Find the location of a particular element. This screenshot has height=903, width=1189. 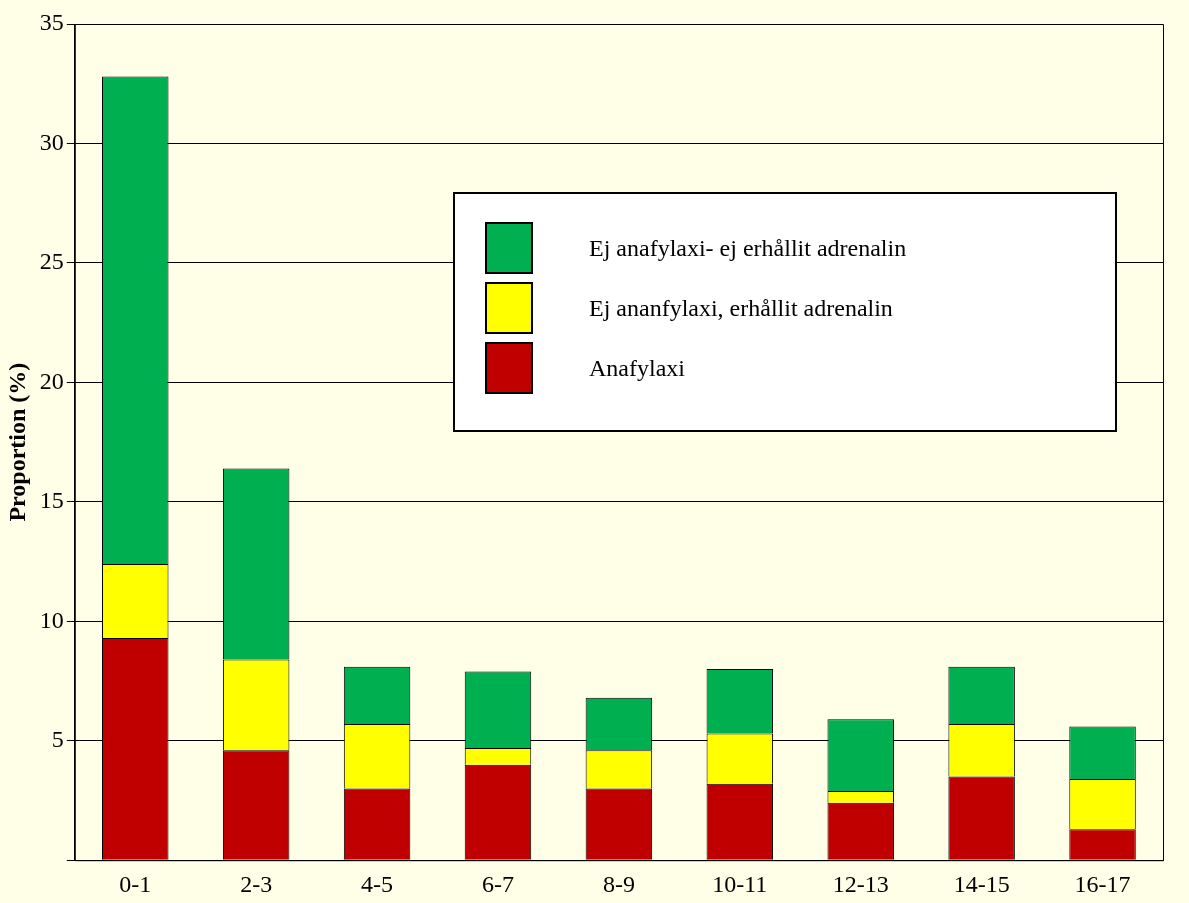

legend-label: Anafylaxi is located at coordinates (637, 368).